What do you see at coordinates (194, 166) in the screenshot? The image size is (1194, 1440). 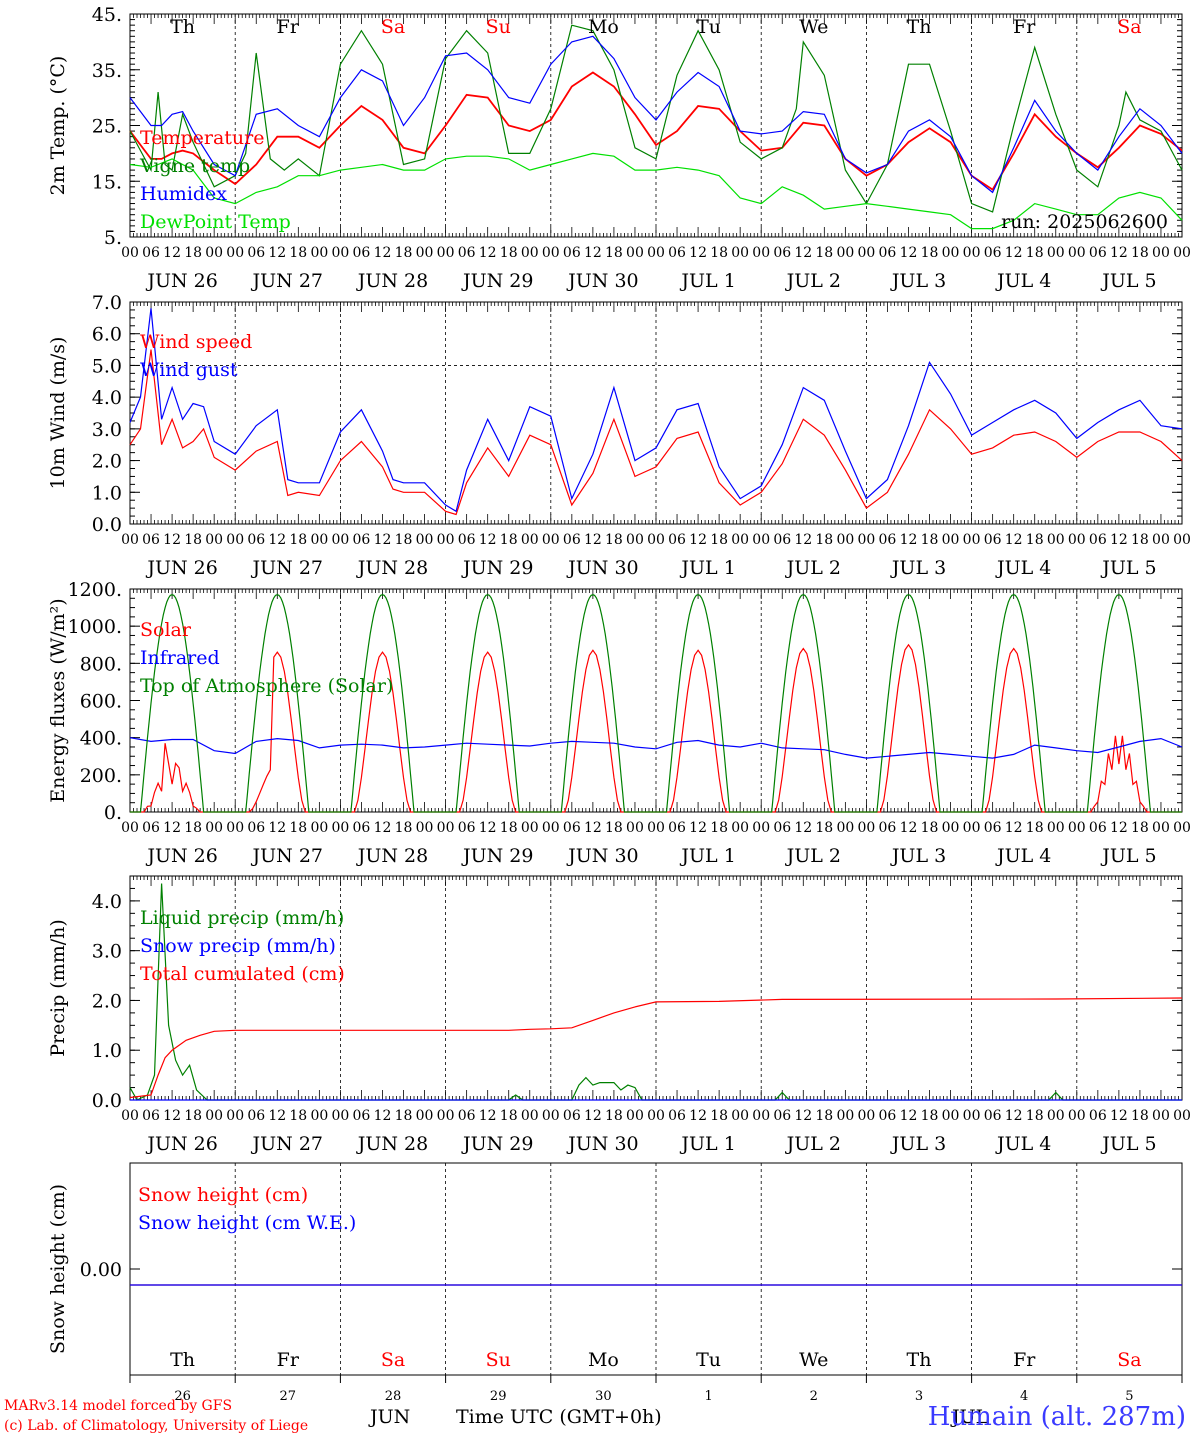 I see `legend-entry: Vigne temp` at bounding box center [194, 166].